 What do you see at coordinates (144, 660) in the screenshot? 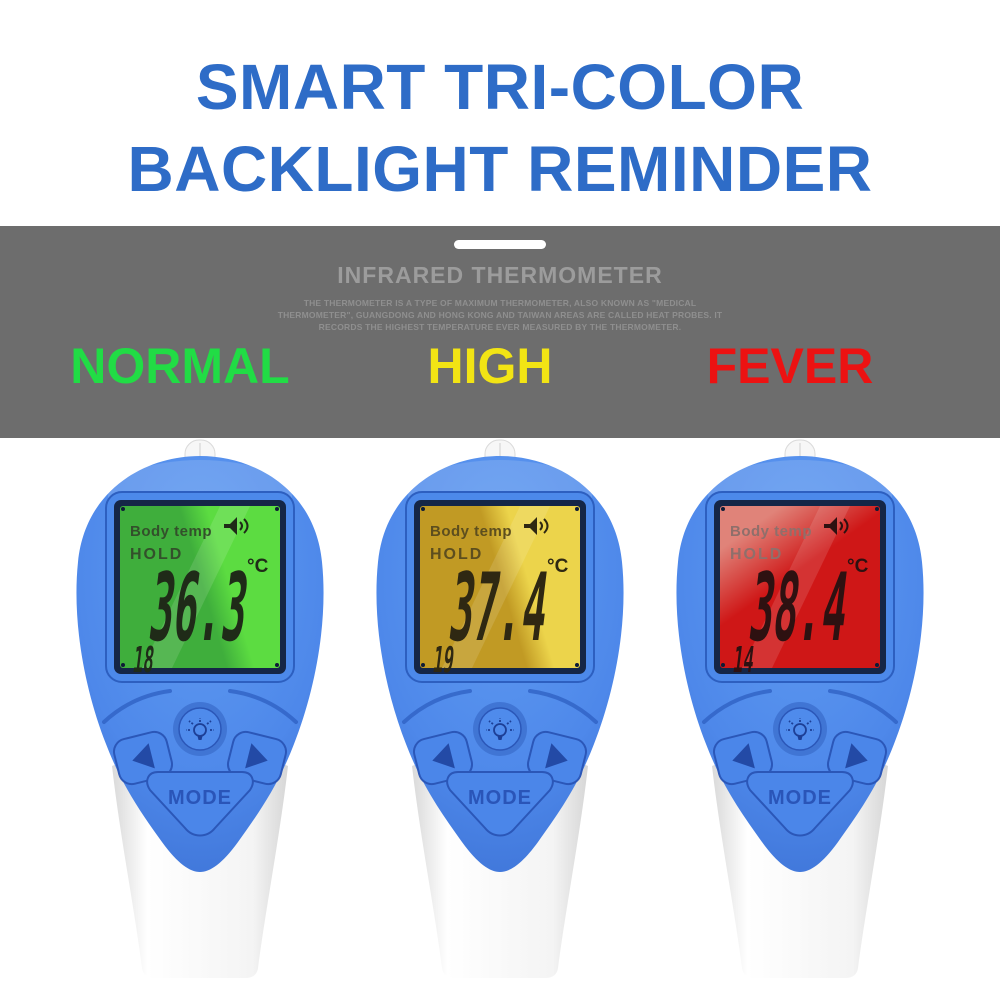
I see `memory-value: 18` at bounding box center [144, 660].